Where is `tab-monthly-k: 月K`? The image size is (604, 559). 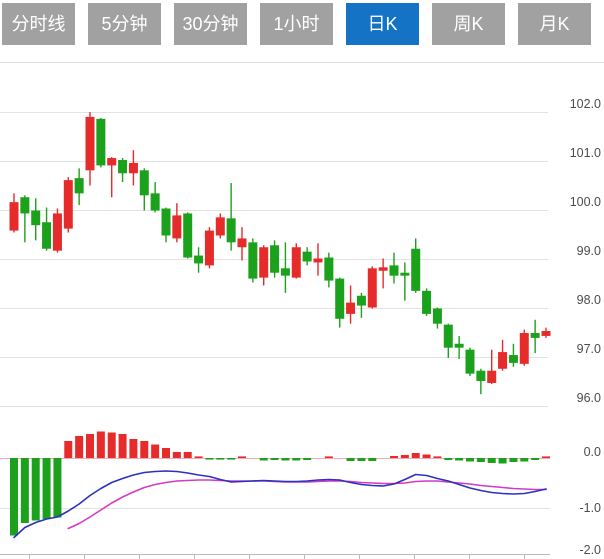
tab-monthly-k: 月K is located at coordinates (554, 24).